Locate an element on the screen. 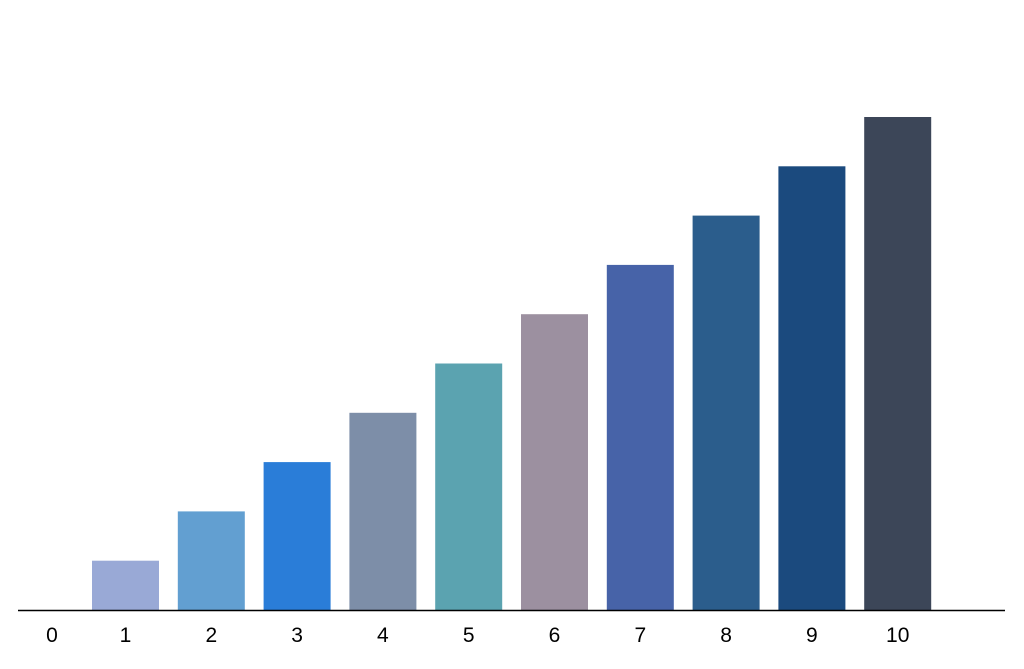 This screenshot has width=1024, height=669. x-tick-label-2: 2 is located at coordinates (211, 635).